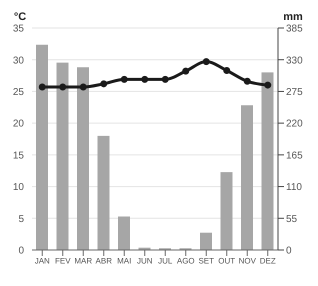 The width and height of the screenshot is (318, 286). I want to click on y-tick-label: 0, so click(21, 251).